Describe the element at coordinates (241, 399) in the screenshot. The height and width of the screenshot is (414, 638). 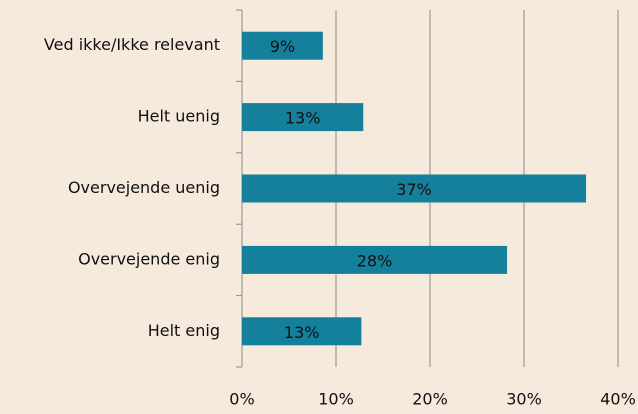
I see `x-tick-label: 0%` at that location.